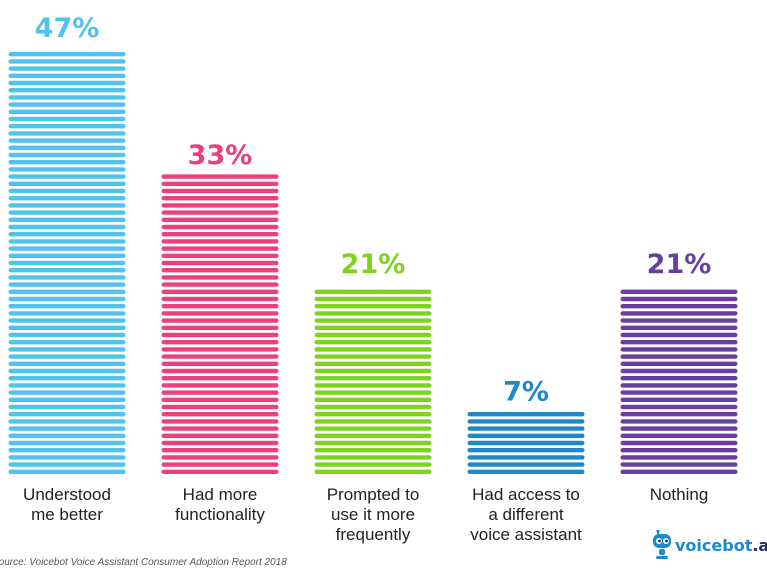 This screenshot has width=767, height=568. What do you see at coordinates (67, 514) in the screenshot?
I see `category-label: me better` at bounding box center [67, 514].